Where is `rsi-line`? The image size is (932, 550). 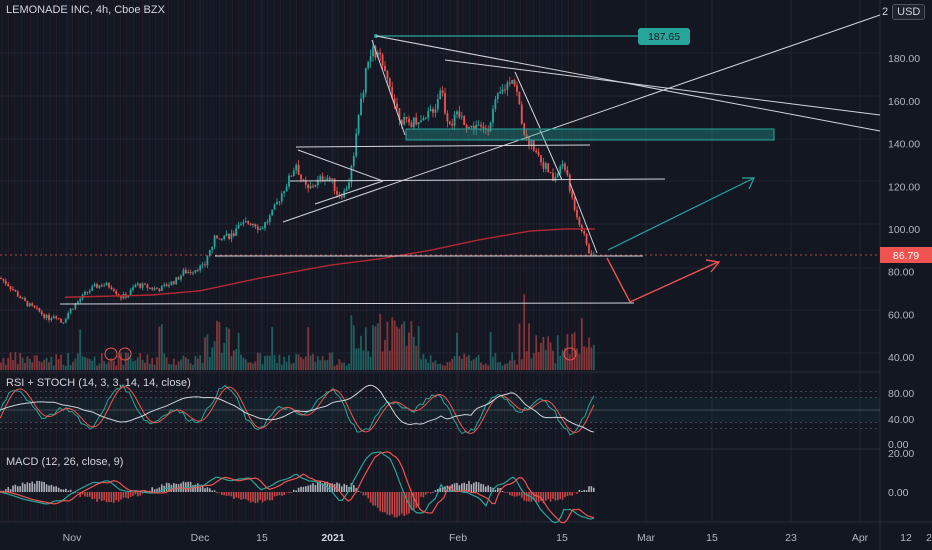
rsi-line is located at coordinates (297, 408).